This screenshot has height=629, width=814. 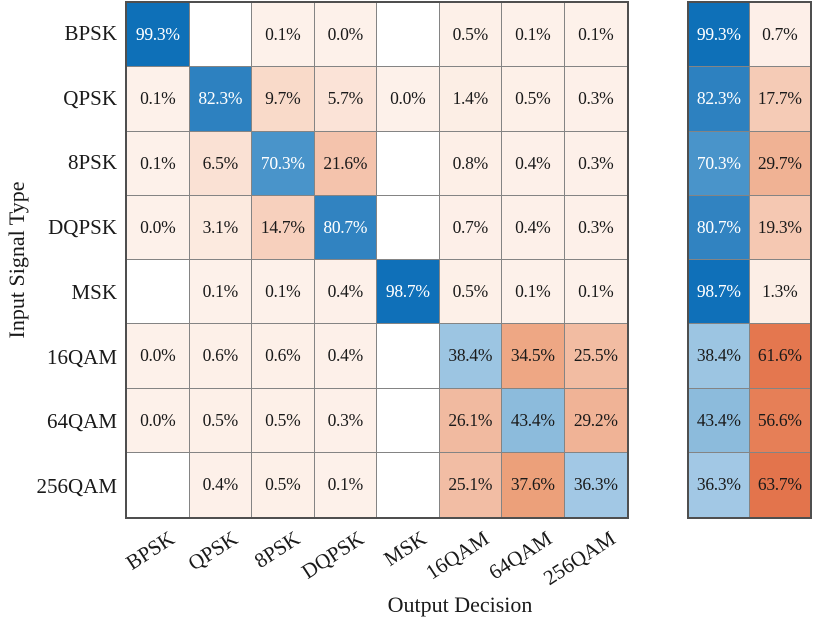 I want to click on summary-cell: 29.7%, so click(x=779, y=163).